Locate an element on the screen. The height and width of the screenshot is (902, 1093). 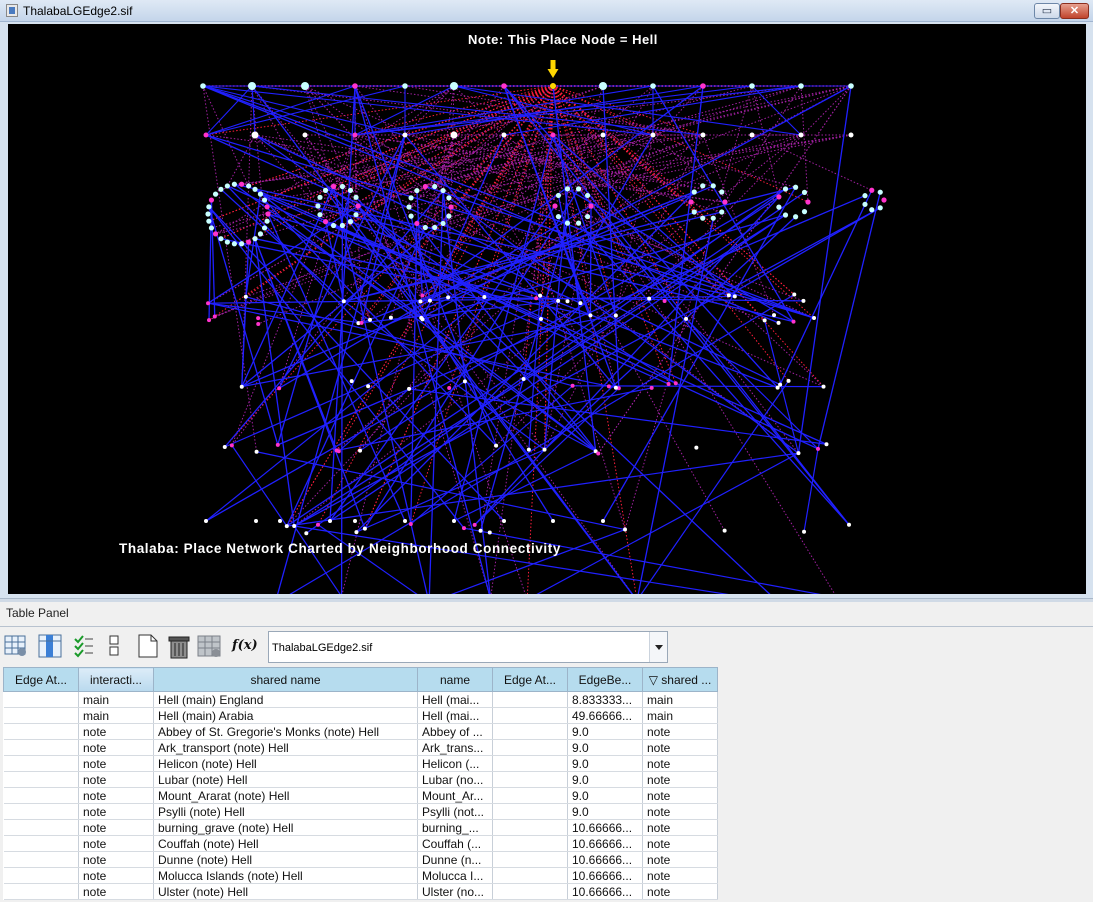
trash-icon is located at coordinates (179, 646).